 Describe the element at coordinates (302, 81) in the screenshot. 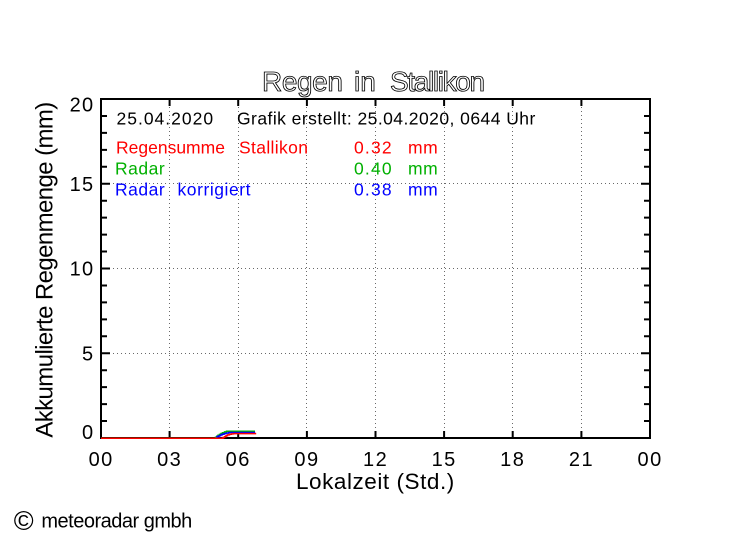

I see `svg-text: Regen` at that location.